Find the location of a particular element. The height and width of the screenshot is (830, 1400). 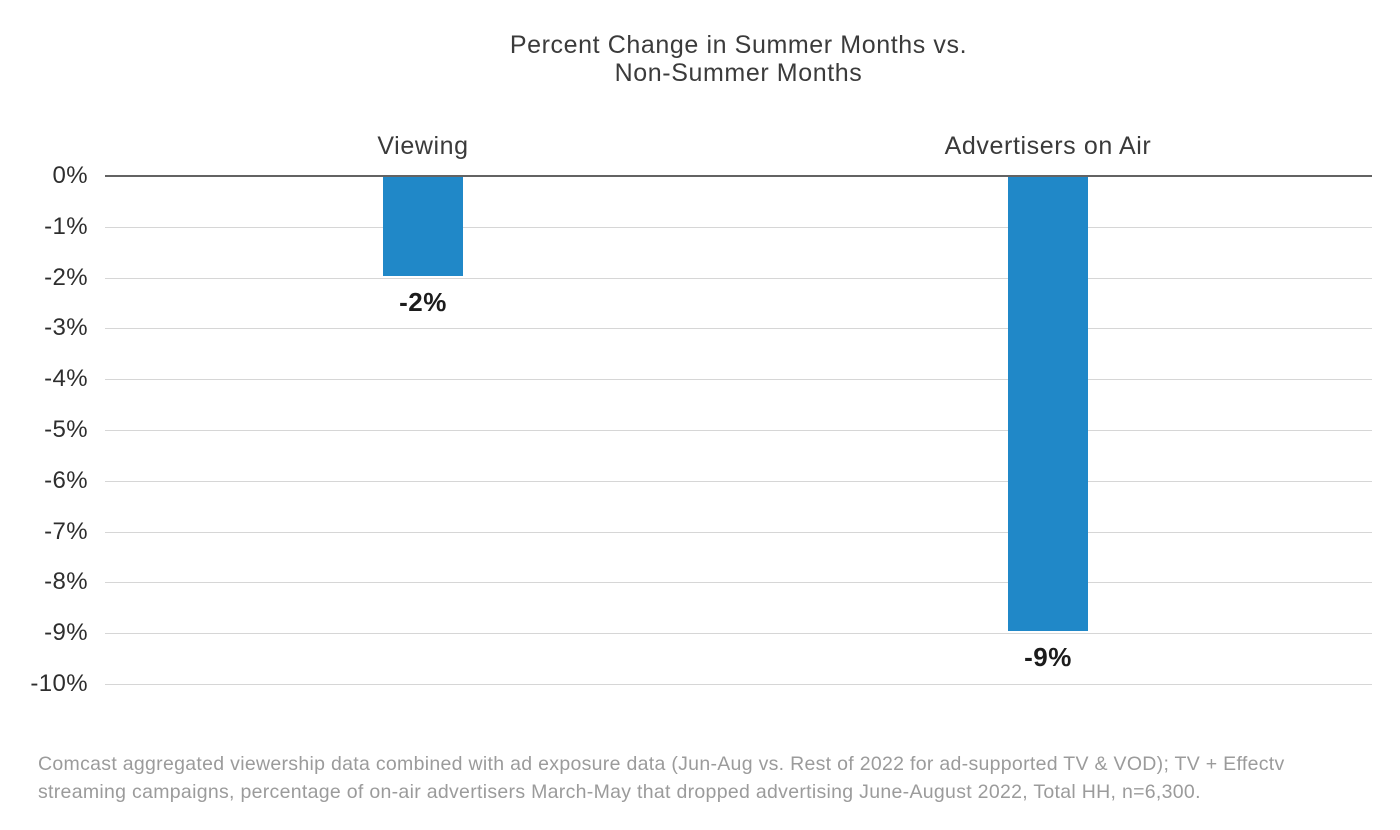

y-axis-tick-label: -6% is located at coordinates (66, 480).